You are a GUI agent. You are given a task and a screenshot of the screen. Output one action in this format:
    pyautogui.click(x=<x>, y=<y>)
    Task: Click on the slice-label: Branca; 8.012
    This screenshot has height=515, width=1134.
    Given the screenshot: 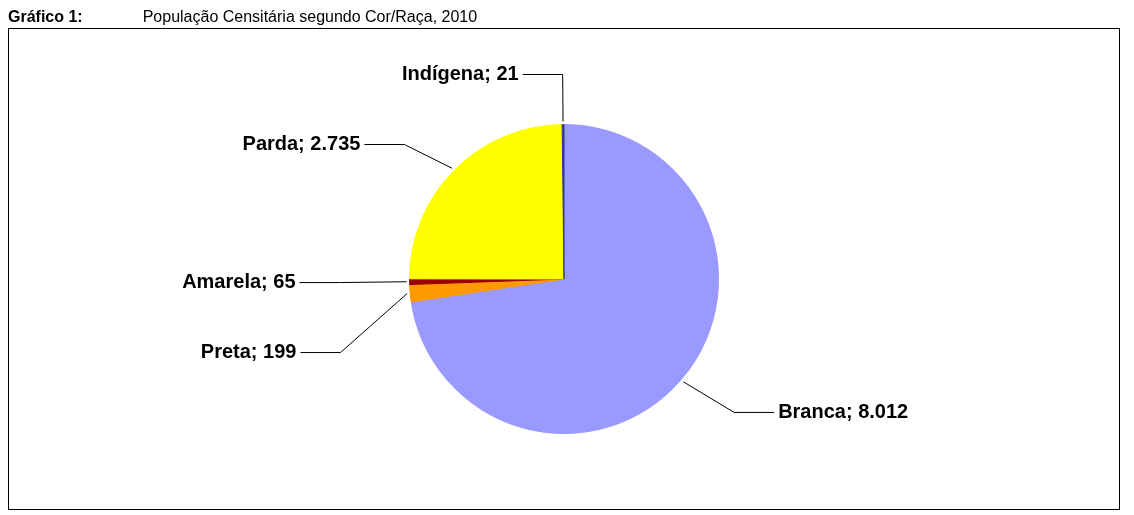 What is the action you would take?
    pyautogui.click(x=843, y=410)
    